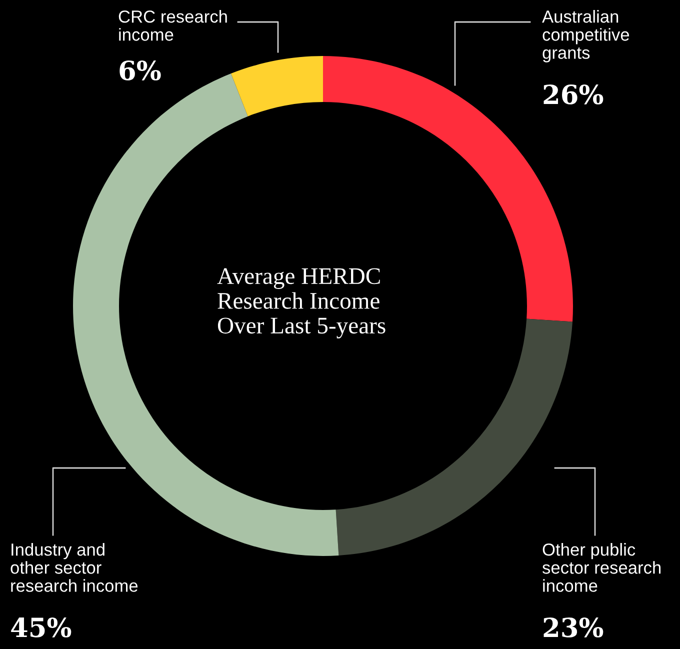 The image size is (680, 649). Describe the element at coordinates (574, 94) in the screenshot. I see `data-label: 26%` at that location.